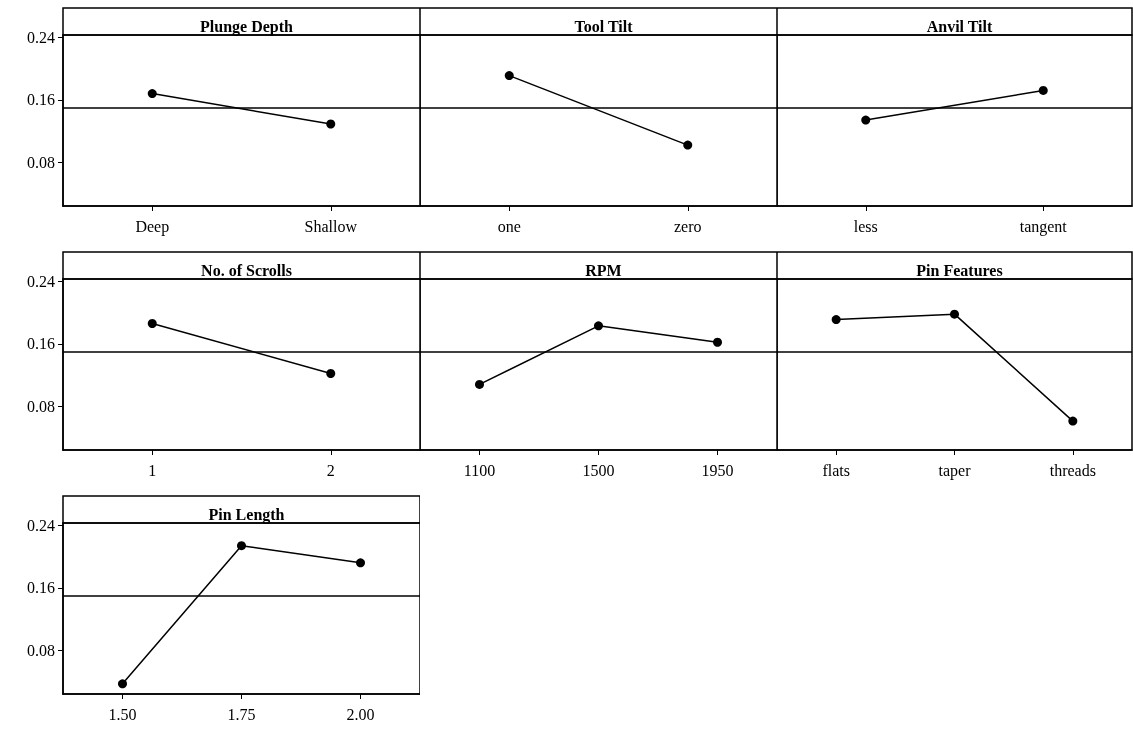 The image size is (1133, 736). What do you see at coordinates (330, 470) in the screenshot?
I see `x-tick-label: 2` at bounding box center [330, 470].